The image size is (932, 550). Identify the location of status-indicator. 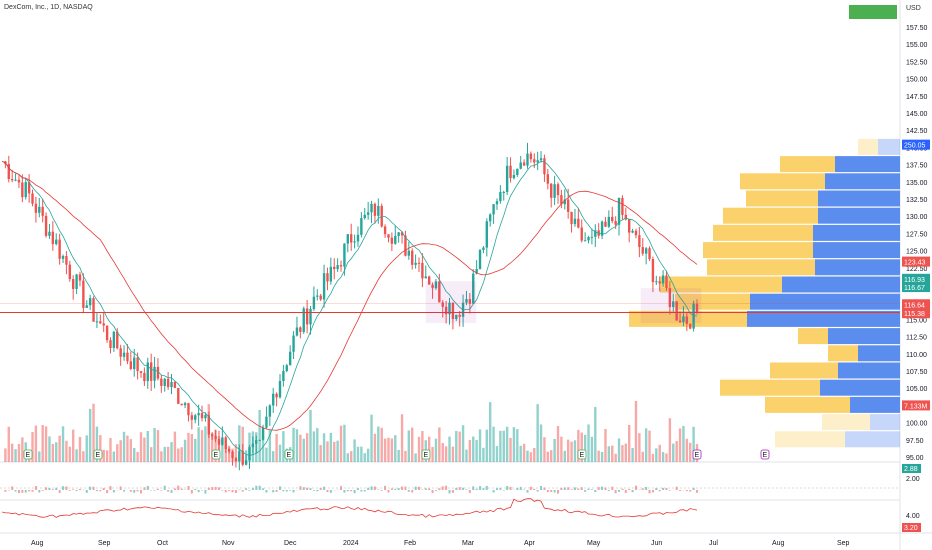
(873, 12).